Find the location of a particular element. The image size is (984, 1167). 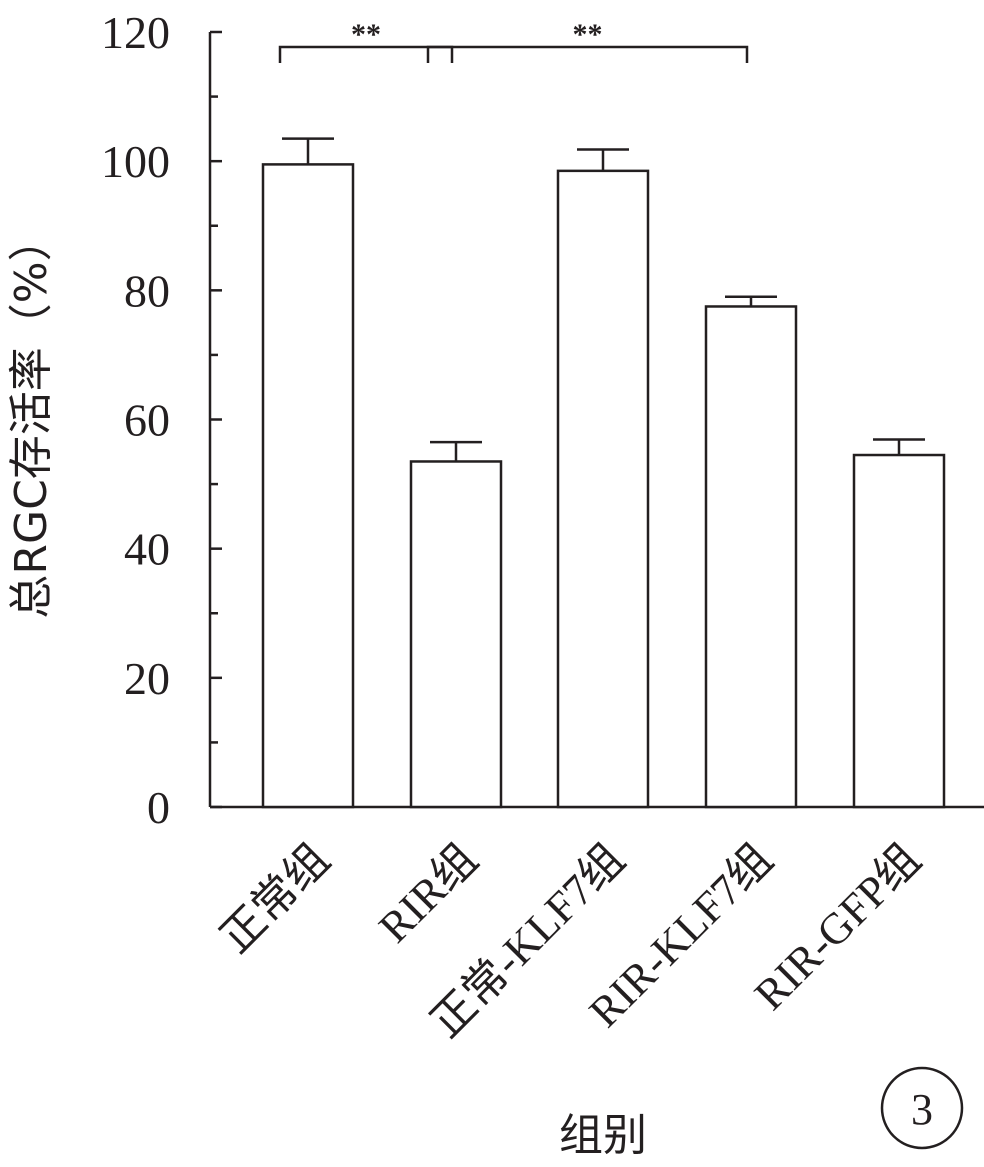

y-tick-label: 80 is located at coordinates (147, 290).